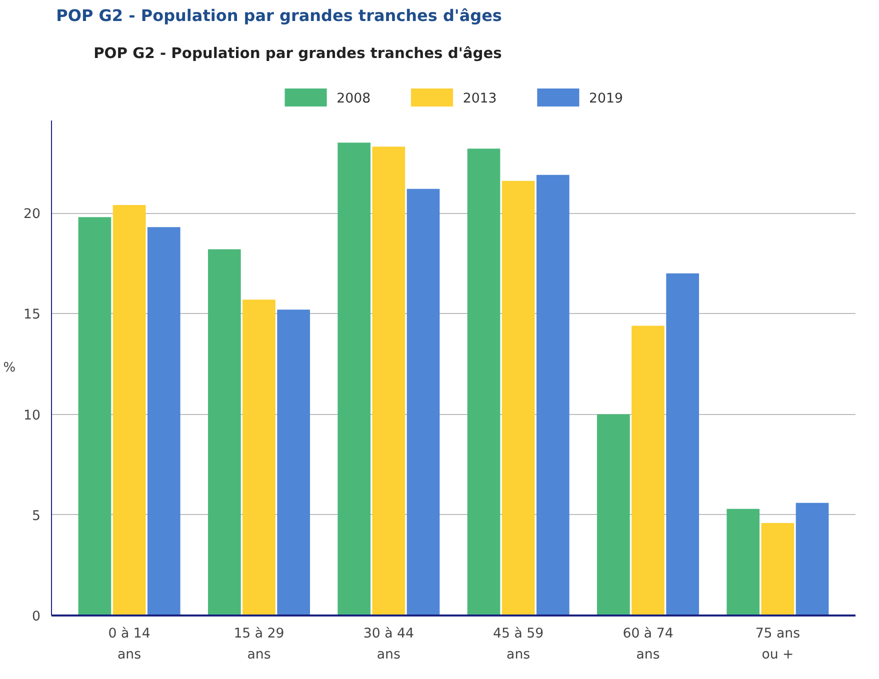  What do you see at coordinates (353, 99) in the screenshot?
I see `legend-label: 2008` at bounding box center [353, 99].